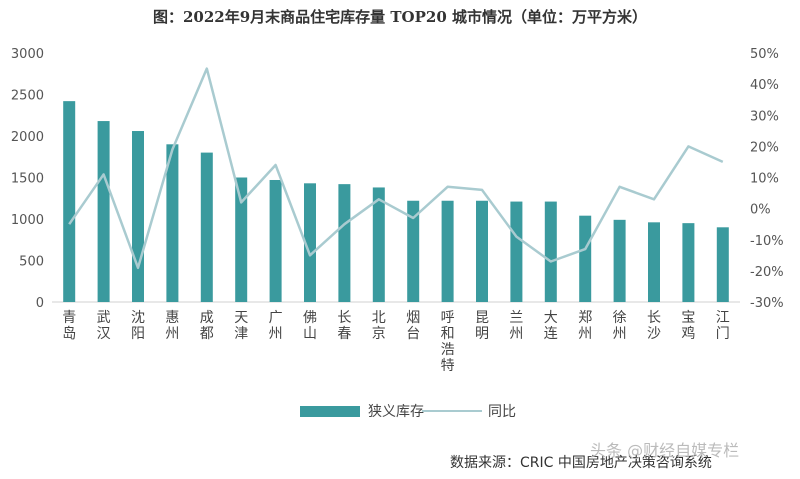 The width and height of the screenshot is (800, 479). What do you see at coordinates (764, 116) in the screenshot?
I see `right-axis-tick-label: 30%` at bounding box center [764, 116].